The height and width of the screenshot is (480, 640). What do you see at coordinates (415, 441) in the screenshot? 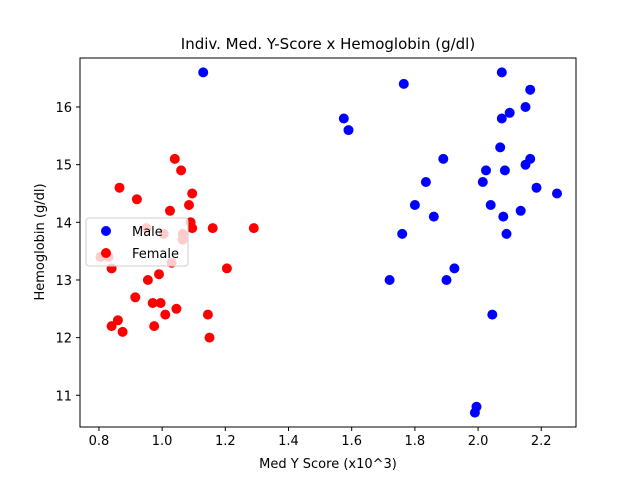
I see `x-tick-label-5: 1.8` at bounding box center [415, 441].